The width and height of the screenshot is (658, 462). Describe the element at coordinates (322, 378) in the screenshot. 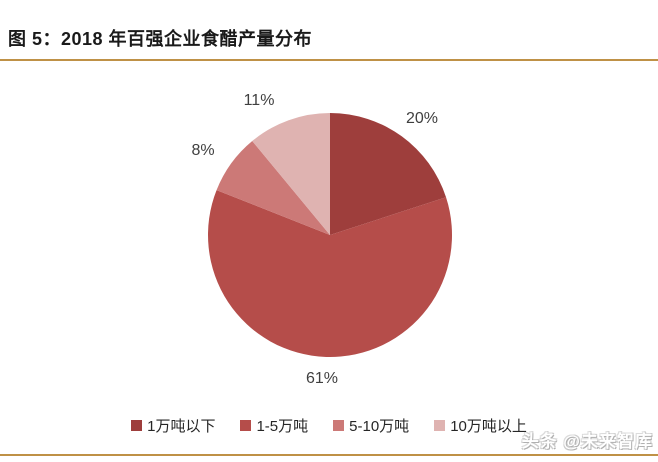

I see `slice-label-61pct: 61%` at that location.